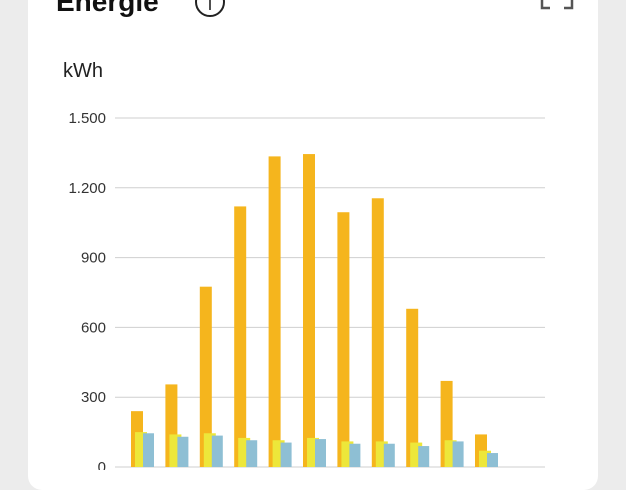 The width and height of the screenshot is (626, 490). Describe the element at coordinates (87, 188) in the screenshot. I see `y-tick-label: 1.200` at that location.